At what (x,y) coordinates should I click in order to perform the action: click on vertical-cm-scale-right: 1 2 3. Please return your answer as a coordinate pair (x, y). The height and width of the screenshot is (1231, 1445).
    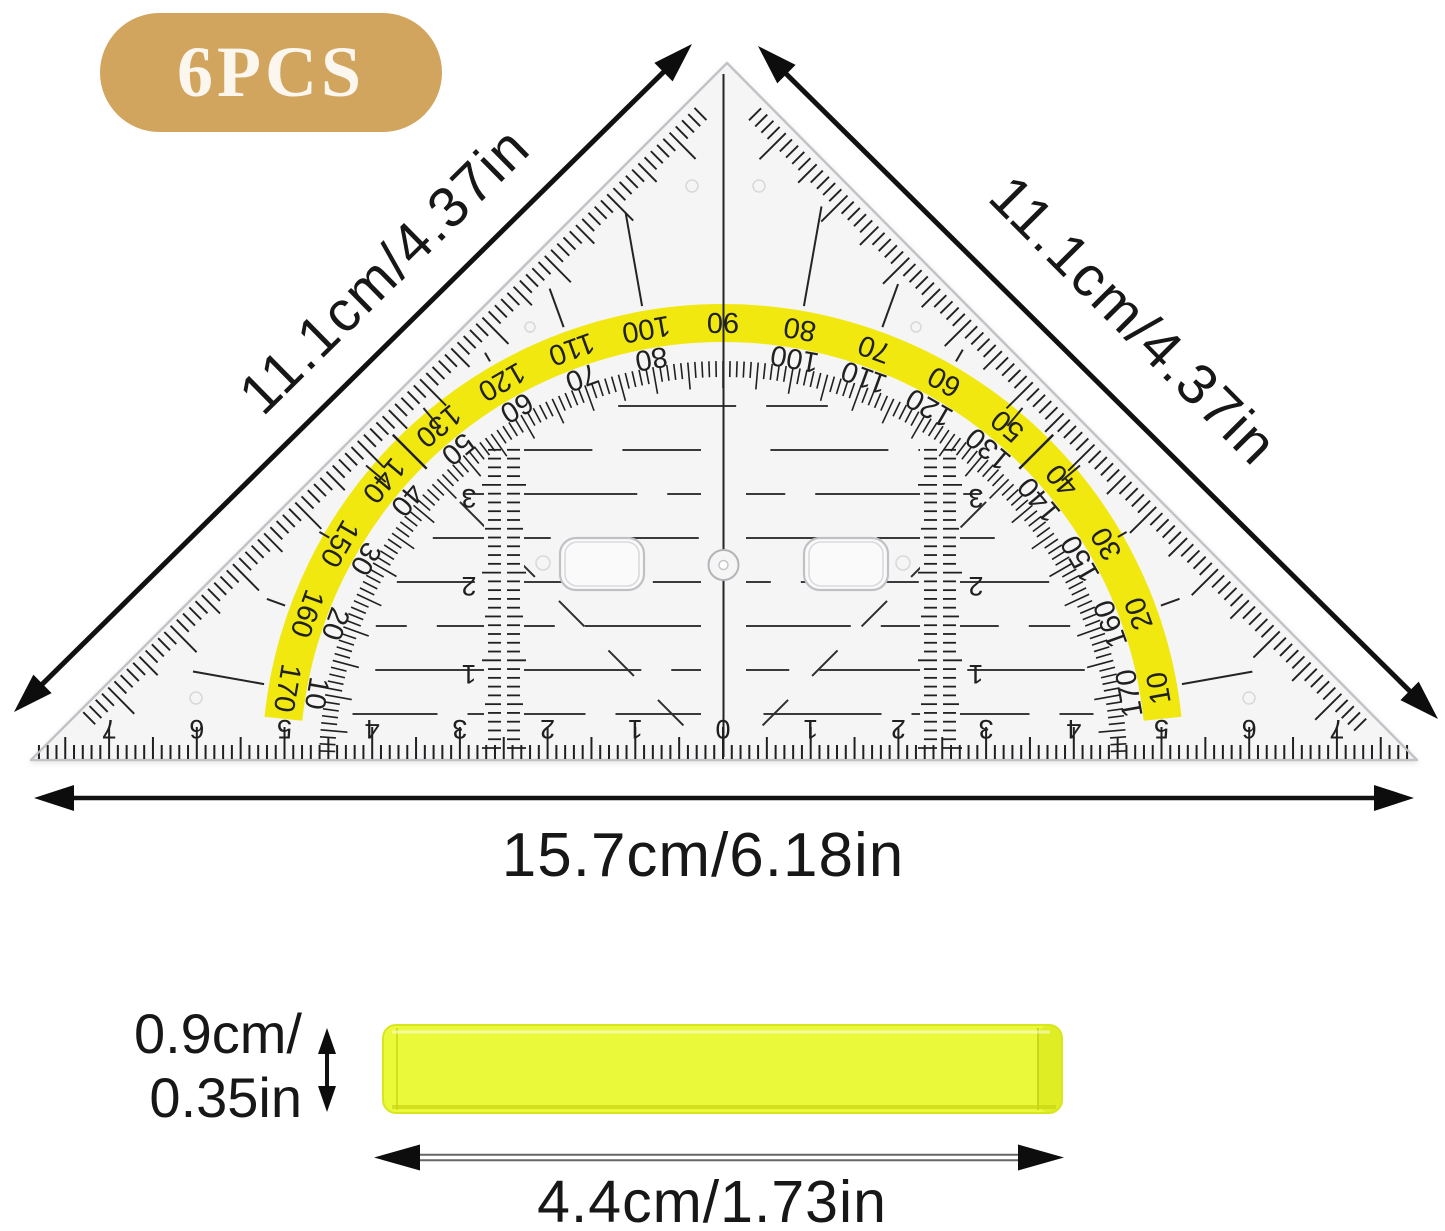
    Looking at the image, I should click on (951, 598).